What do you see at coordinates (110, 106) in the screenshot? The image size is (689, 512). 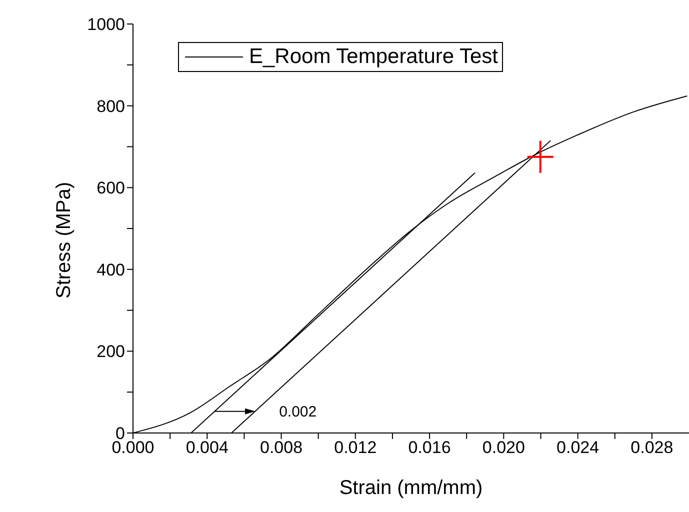 I see `y-tick-label: 800` at bounding box center [110, 106].